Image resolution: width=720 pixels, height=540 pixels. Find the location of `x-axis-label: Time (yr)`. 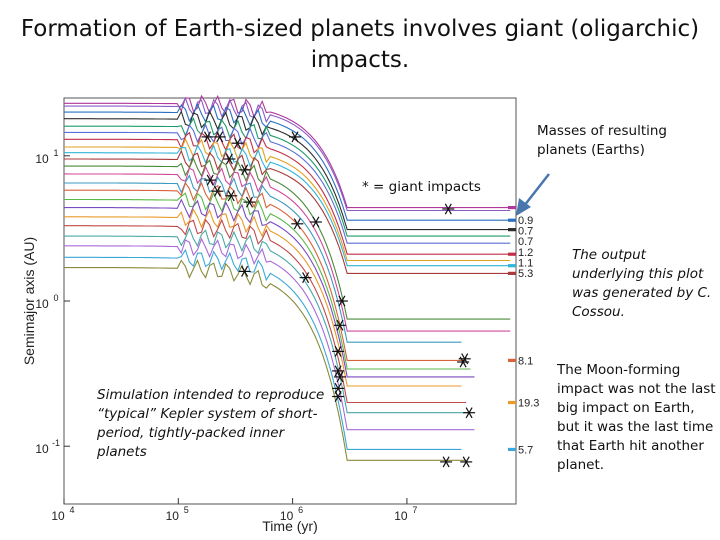

x-axis-label: Time (yr) is located at coordinates (289, 526).